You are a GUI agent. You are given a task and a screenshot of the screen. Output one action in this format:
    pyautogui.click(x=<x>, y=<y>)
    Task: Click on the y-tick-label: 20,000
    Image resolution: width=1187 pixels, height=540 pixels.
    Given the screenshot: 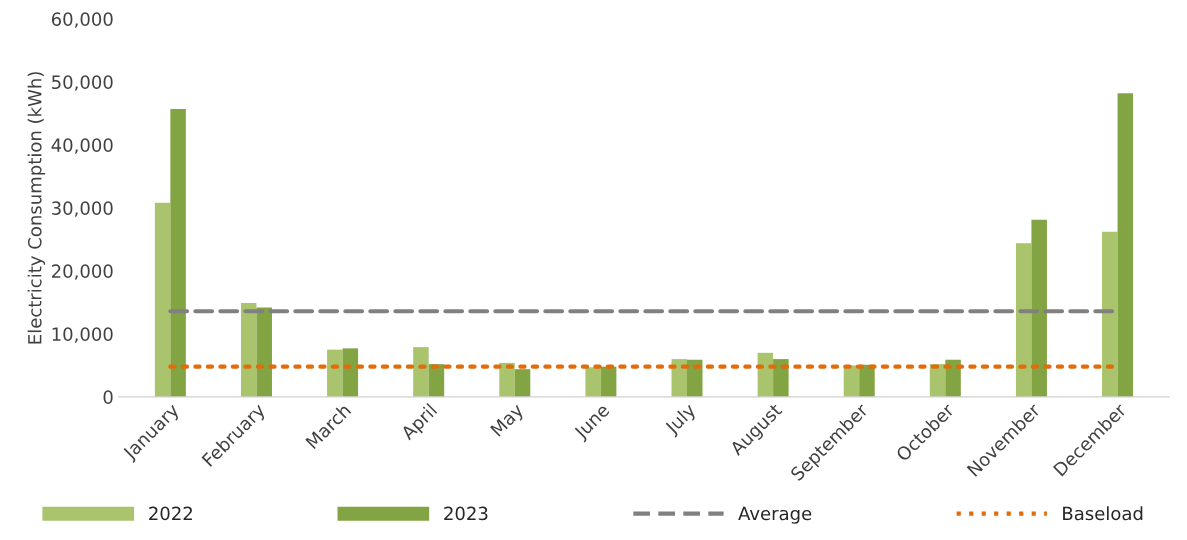 What is the action you would take?
    pyautogui.click(x=82, y=272)
    